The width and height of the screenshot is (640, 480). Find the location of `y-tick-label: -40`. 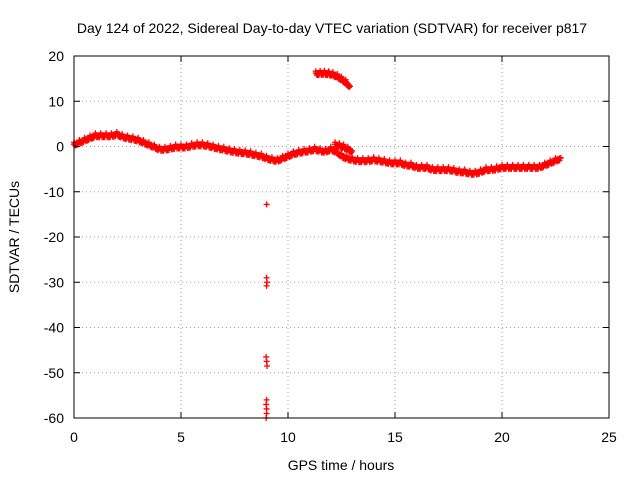

y-tick-label: -40 is located at coordinates (54, 328).